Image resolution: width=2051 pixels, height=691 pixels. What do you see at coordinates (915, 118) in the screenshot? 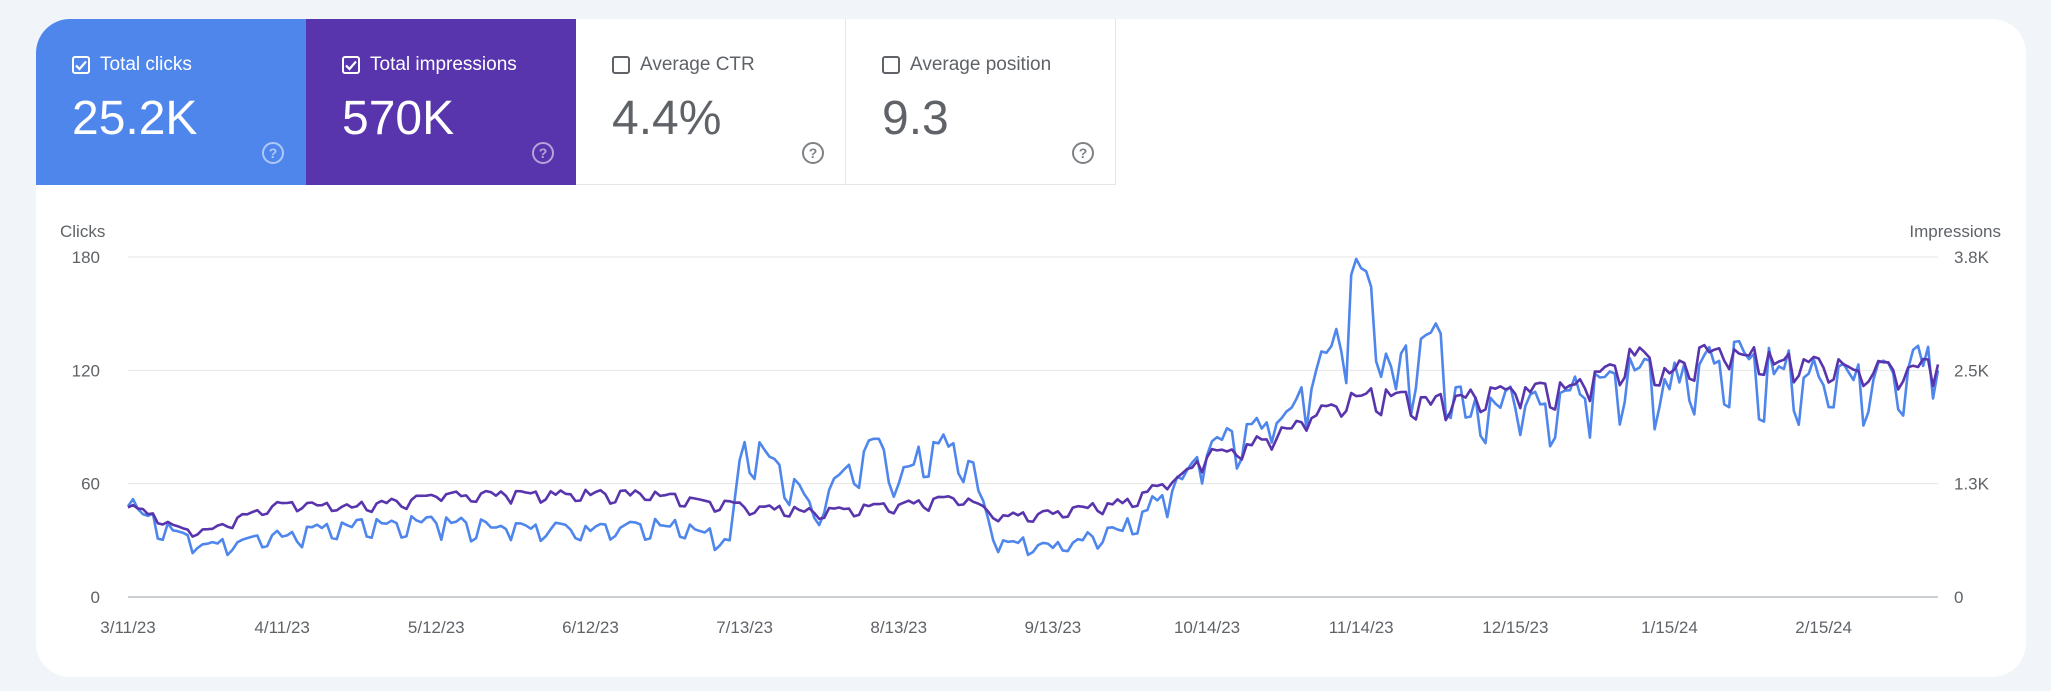
I see `metric-value: 9.3` at bounding box center [915, 118].